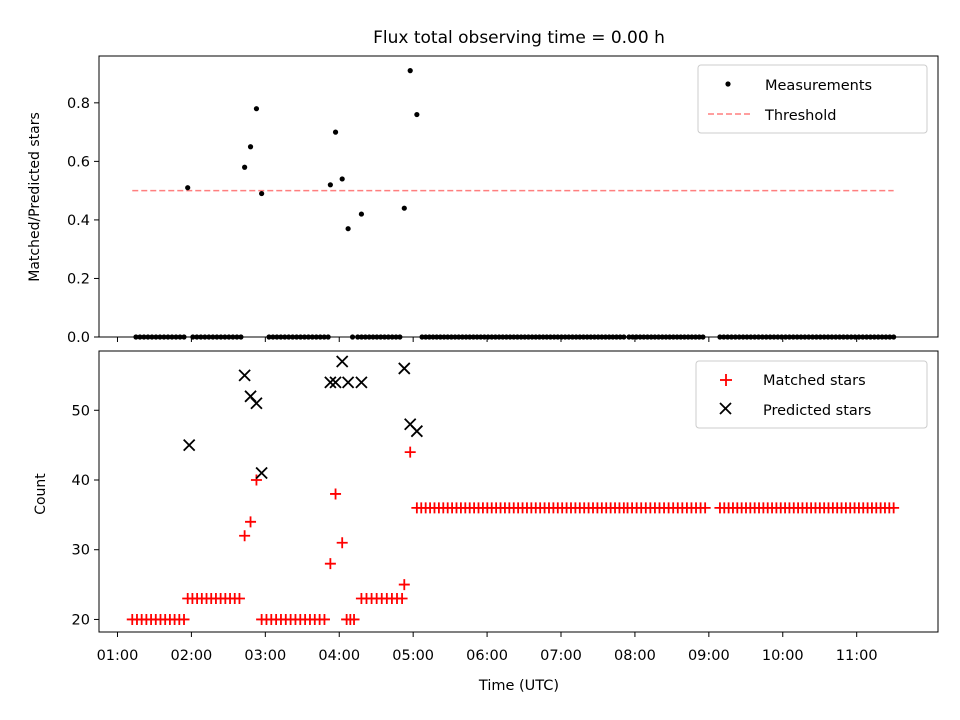  What do you see at coordinates (85, 515) in the screenshot?
I see `bottom-y-ticks: 20 30 40 50` at bounding box center [85, 515].